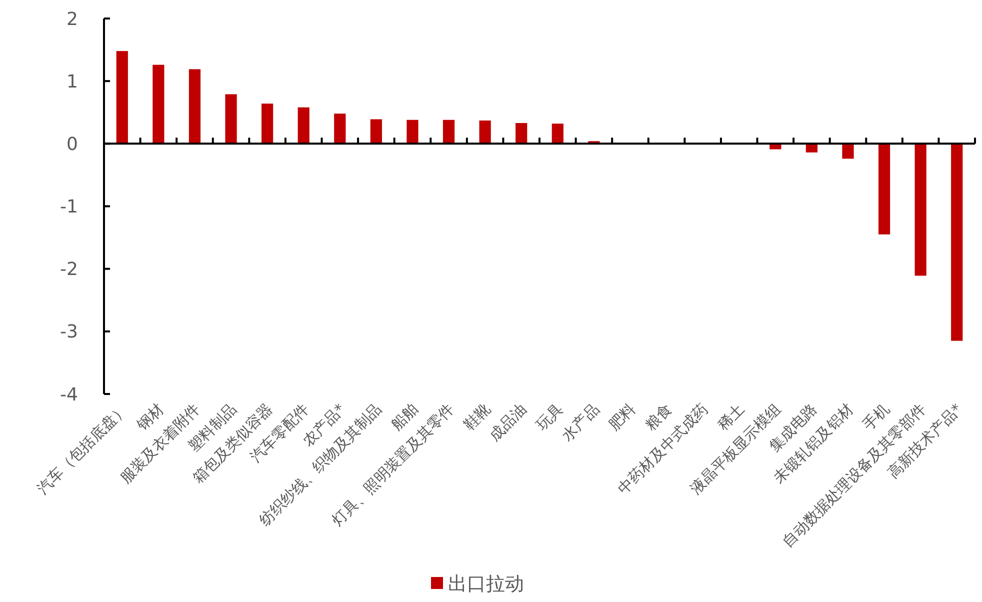 This screenshot has height=602, width=982. I want to click on y-tick-label: -3, so click(69, 332).